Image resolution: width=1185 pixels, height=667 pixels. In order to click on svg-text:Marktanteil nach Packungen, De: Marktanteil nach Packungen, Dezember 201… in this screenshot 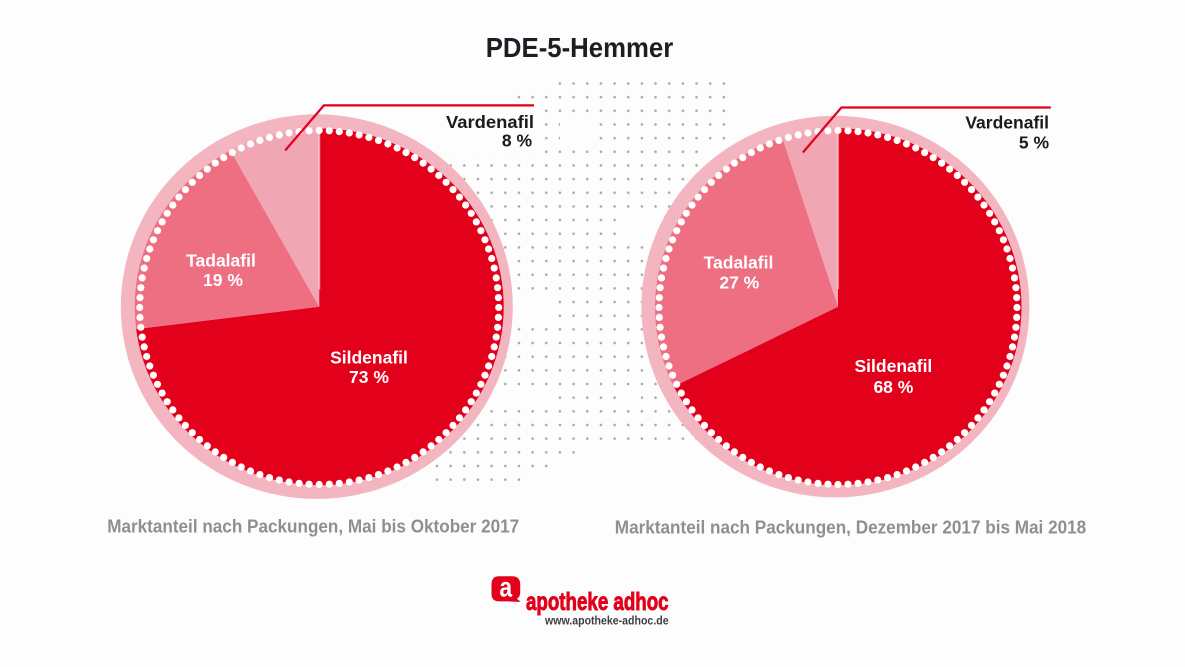, I will do `click(850, 527)`.